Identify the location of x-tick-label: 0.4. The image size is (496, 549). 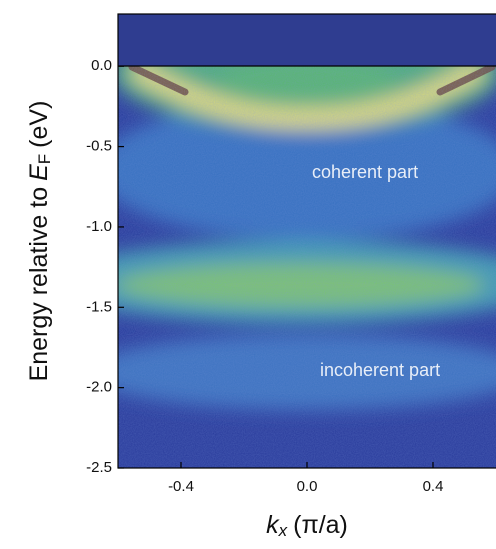
(433, 486).